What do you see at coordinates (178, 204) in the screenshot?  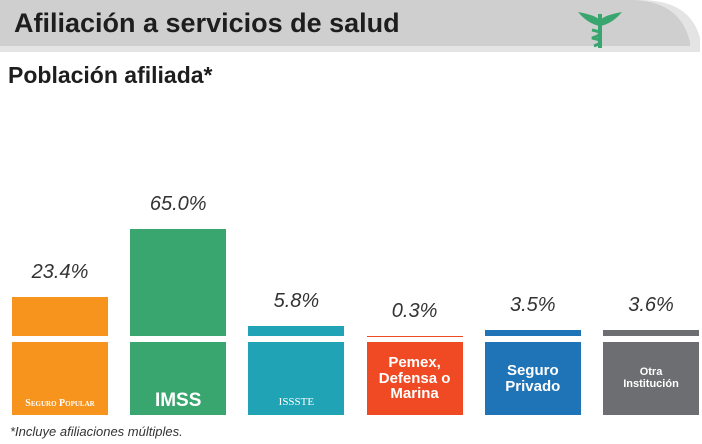 I see `value-label: 65.0%` at bounding box center [178, 204].